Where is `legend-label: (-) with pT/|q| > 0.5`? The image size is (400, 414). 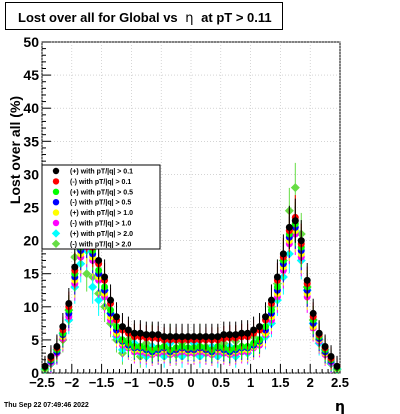 legend-label: (-) with pT/|q| > 0.5 is located at coordinates (100, 203).